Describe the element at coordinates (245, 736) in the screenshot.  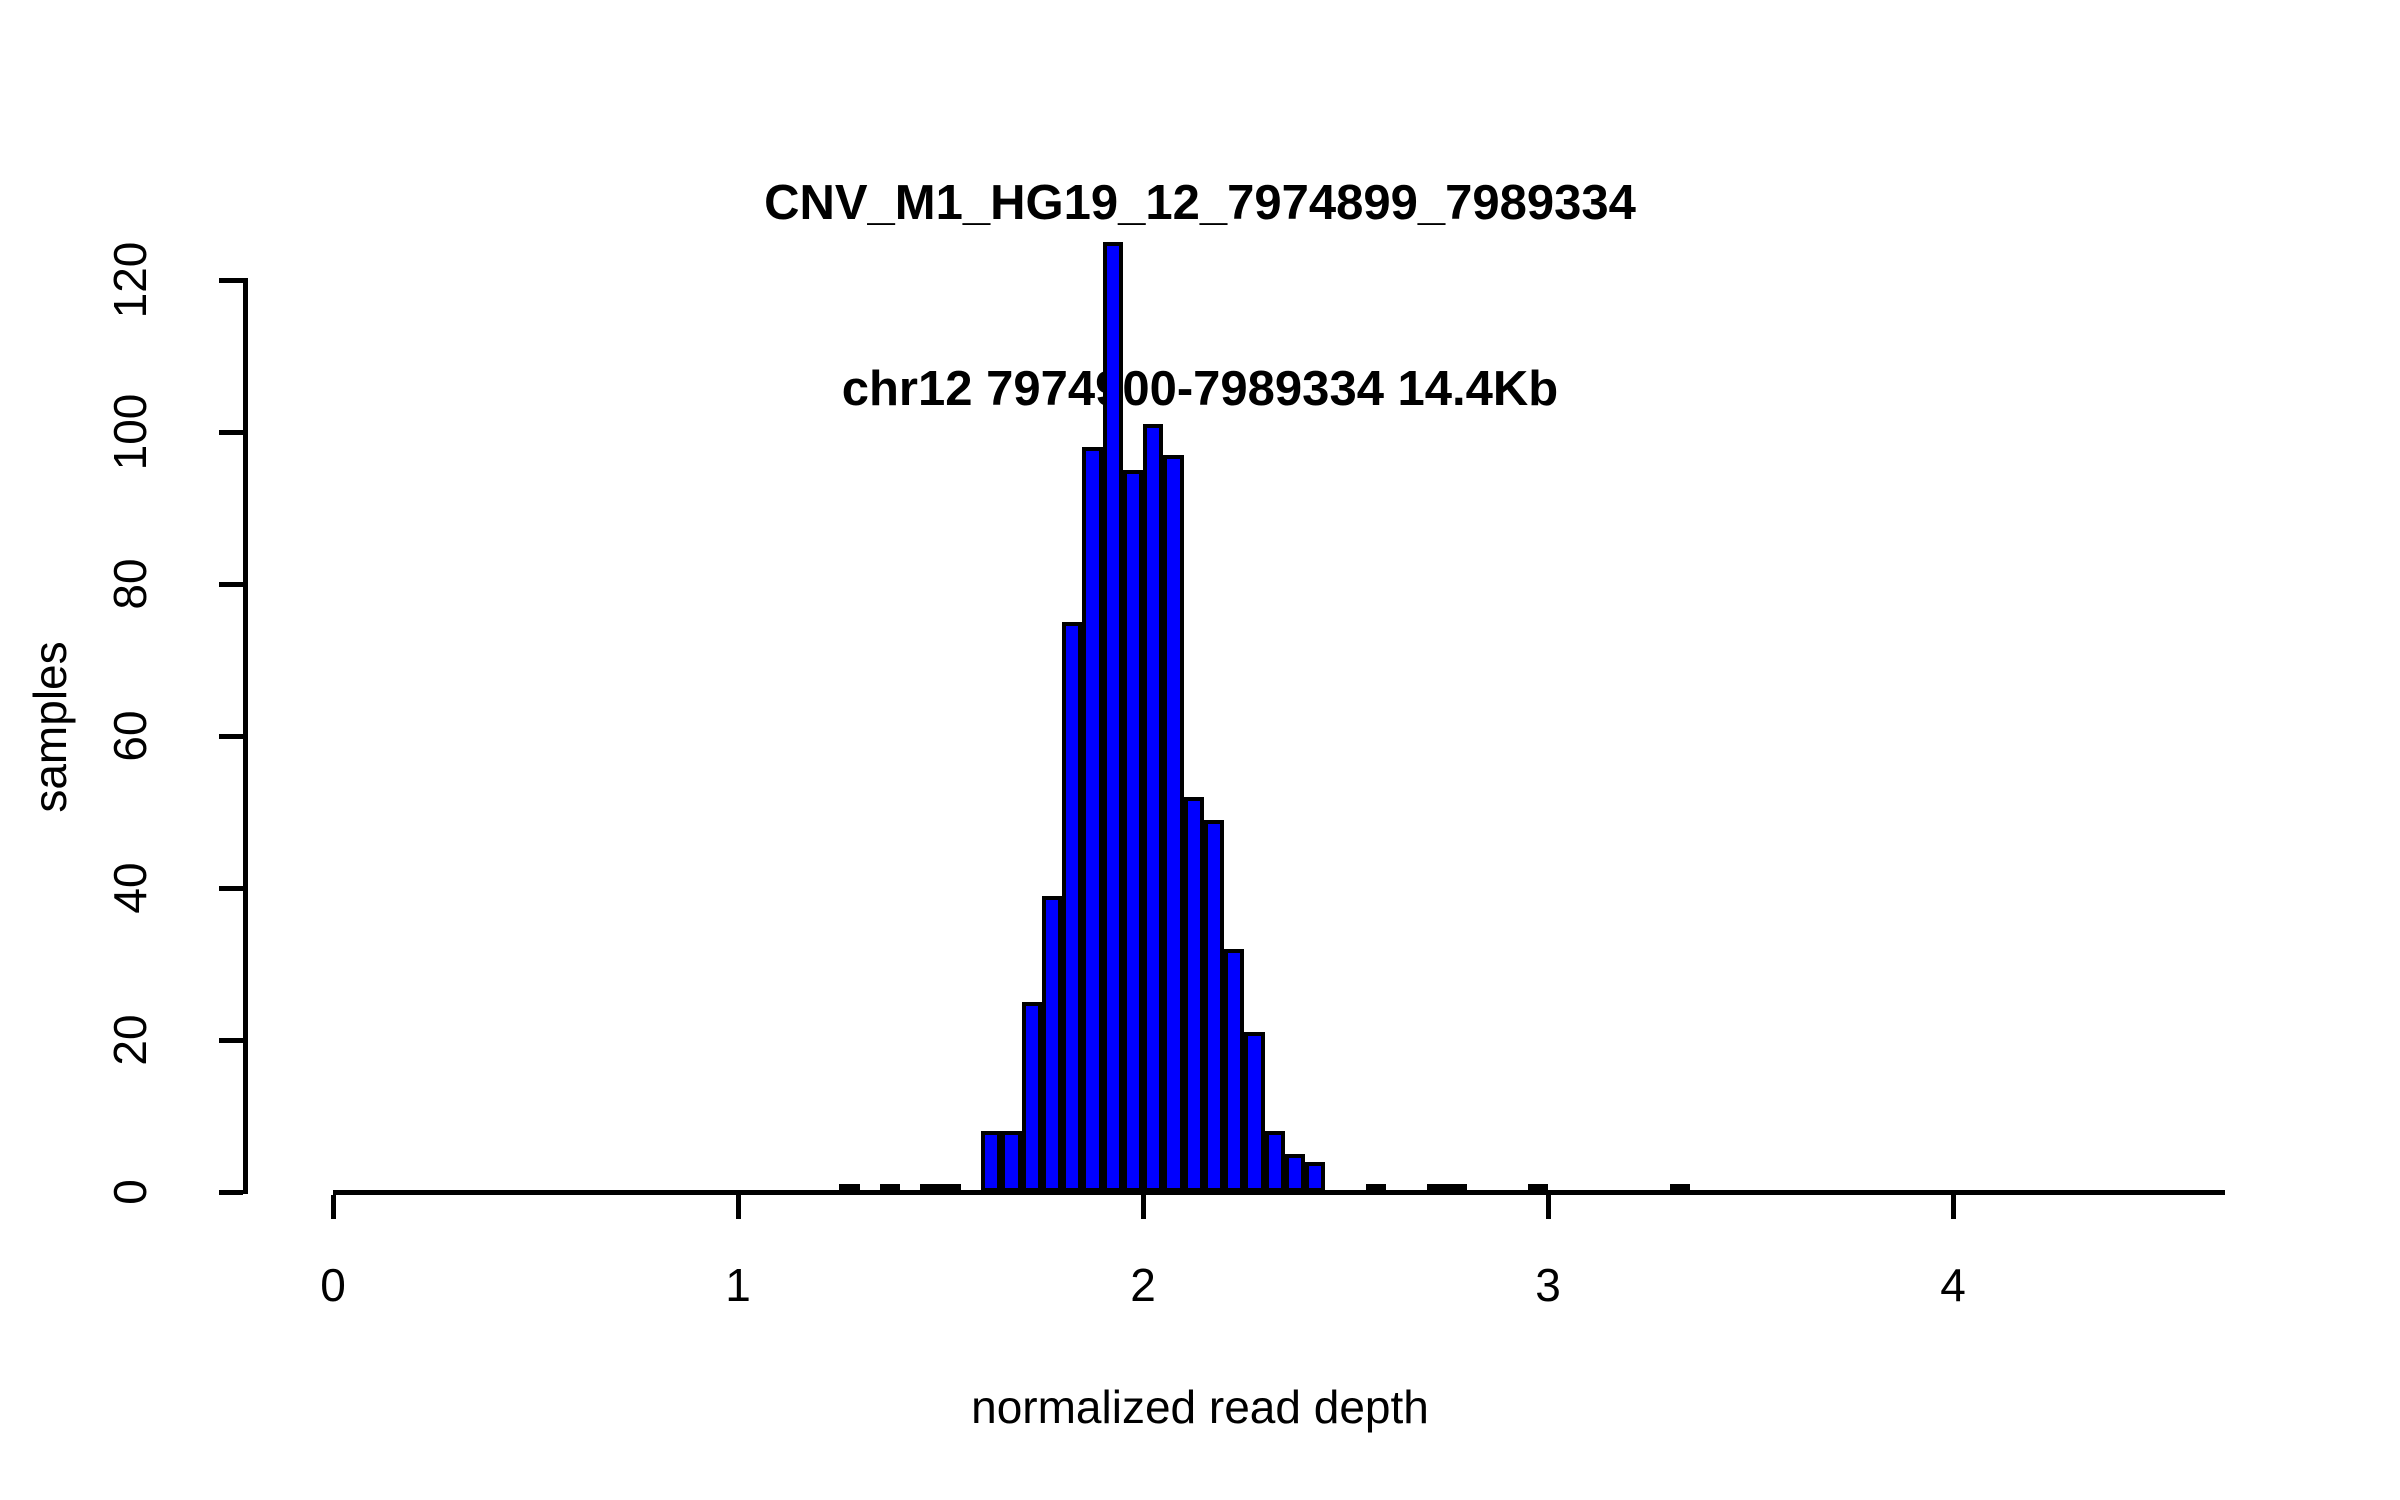
I see `y-axis-line` at that location.